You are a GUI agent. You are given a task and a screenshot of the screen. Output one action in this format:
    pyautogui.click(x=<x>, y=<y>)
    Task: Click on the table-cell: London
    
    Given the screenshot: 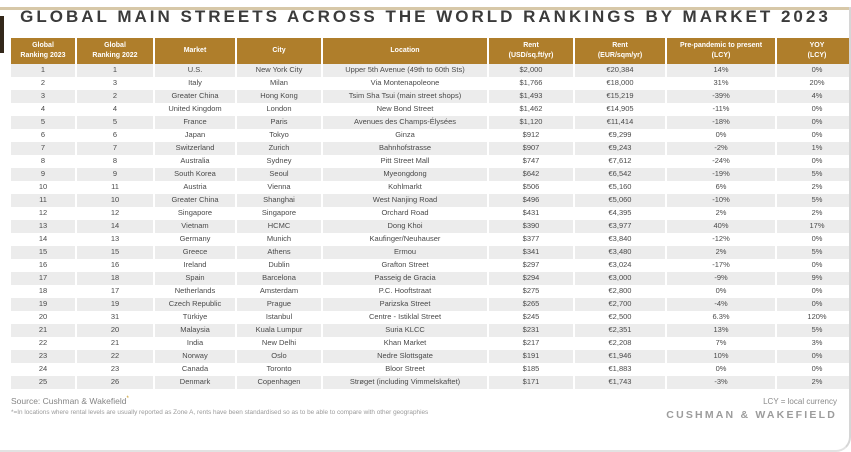 What is the action you would take?
    pyautogui.click(x=279, y=109)
    